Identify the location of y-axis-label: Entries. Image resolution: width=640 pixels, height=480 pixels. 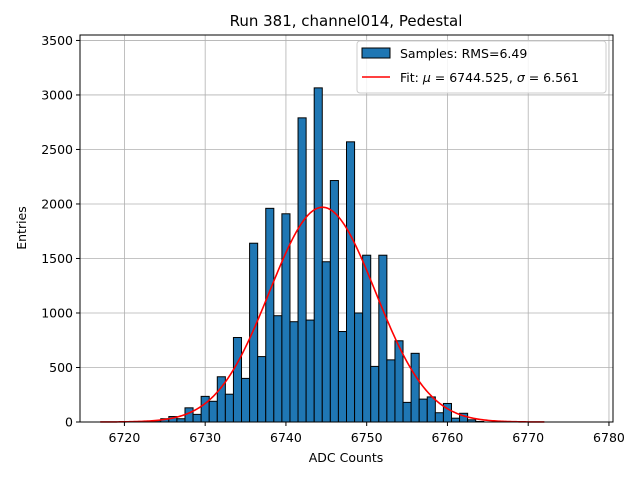
(21, 228).